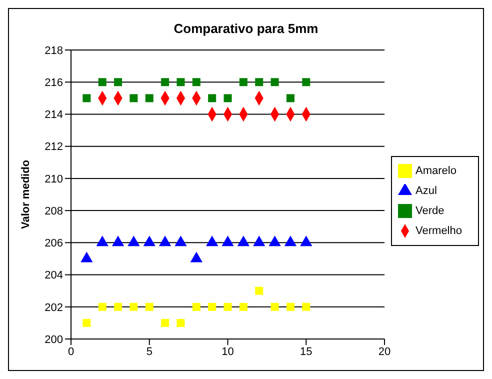 The image size is (492, 379). What do you see at coordinates (246, 28) in the screenshot?
I see `chart-title: Comparativo para 5mm` at bounding box center [246, 28].